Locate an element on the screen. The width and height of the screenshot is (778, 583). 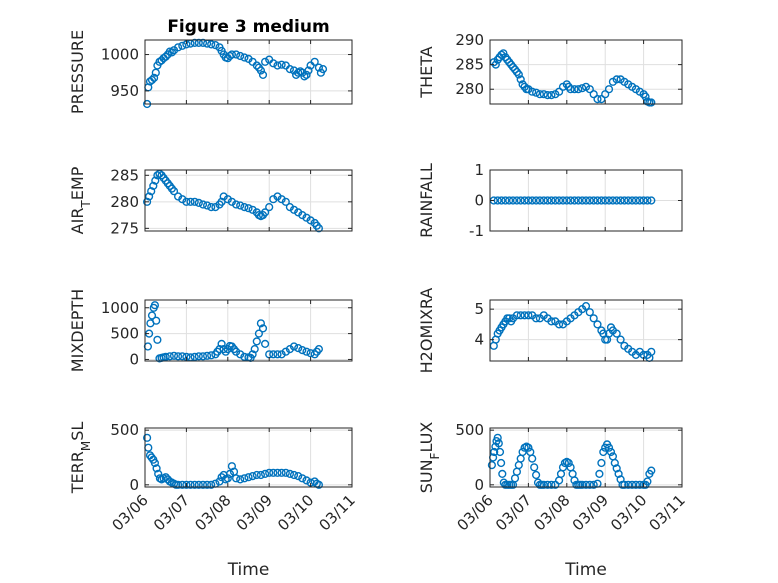
y-tick-label: 280 is located at coordinates (124, 202).